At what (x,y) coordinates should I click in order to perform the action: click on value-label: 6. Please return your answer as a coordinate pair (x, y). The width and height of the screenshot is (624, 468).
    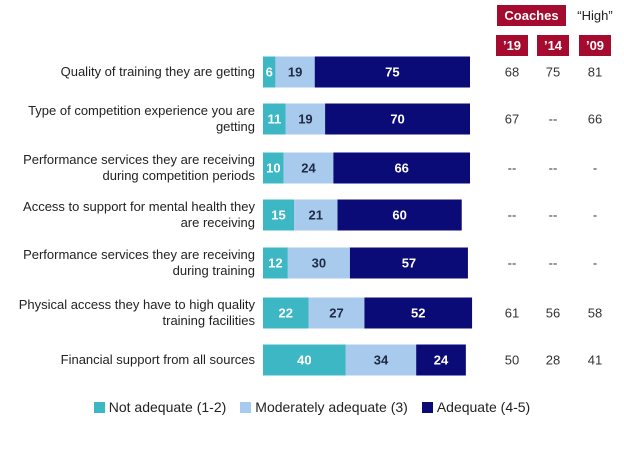
    Looking at the image, I should click on (269, 72).